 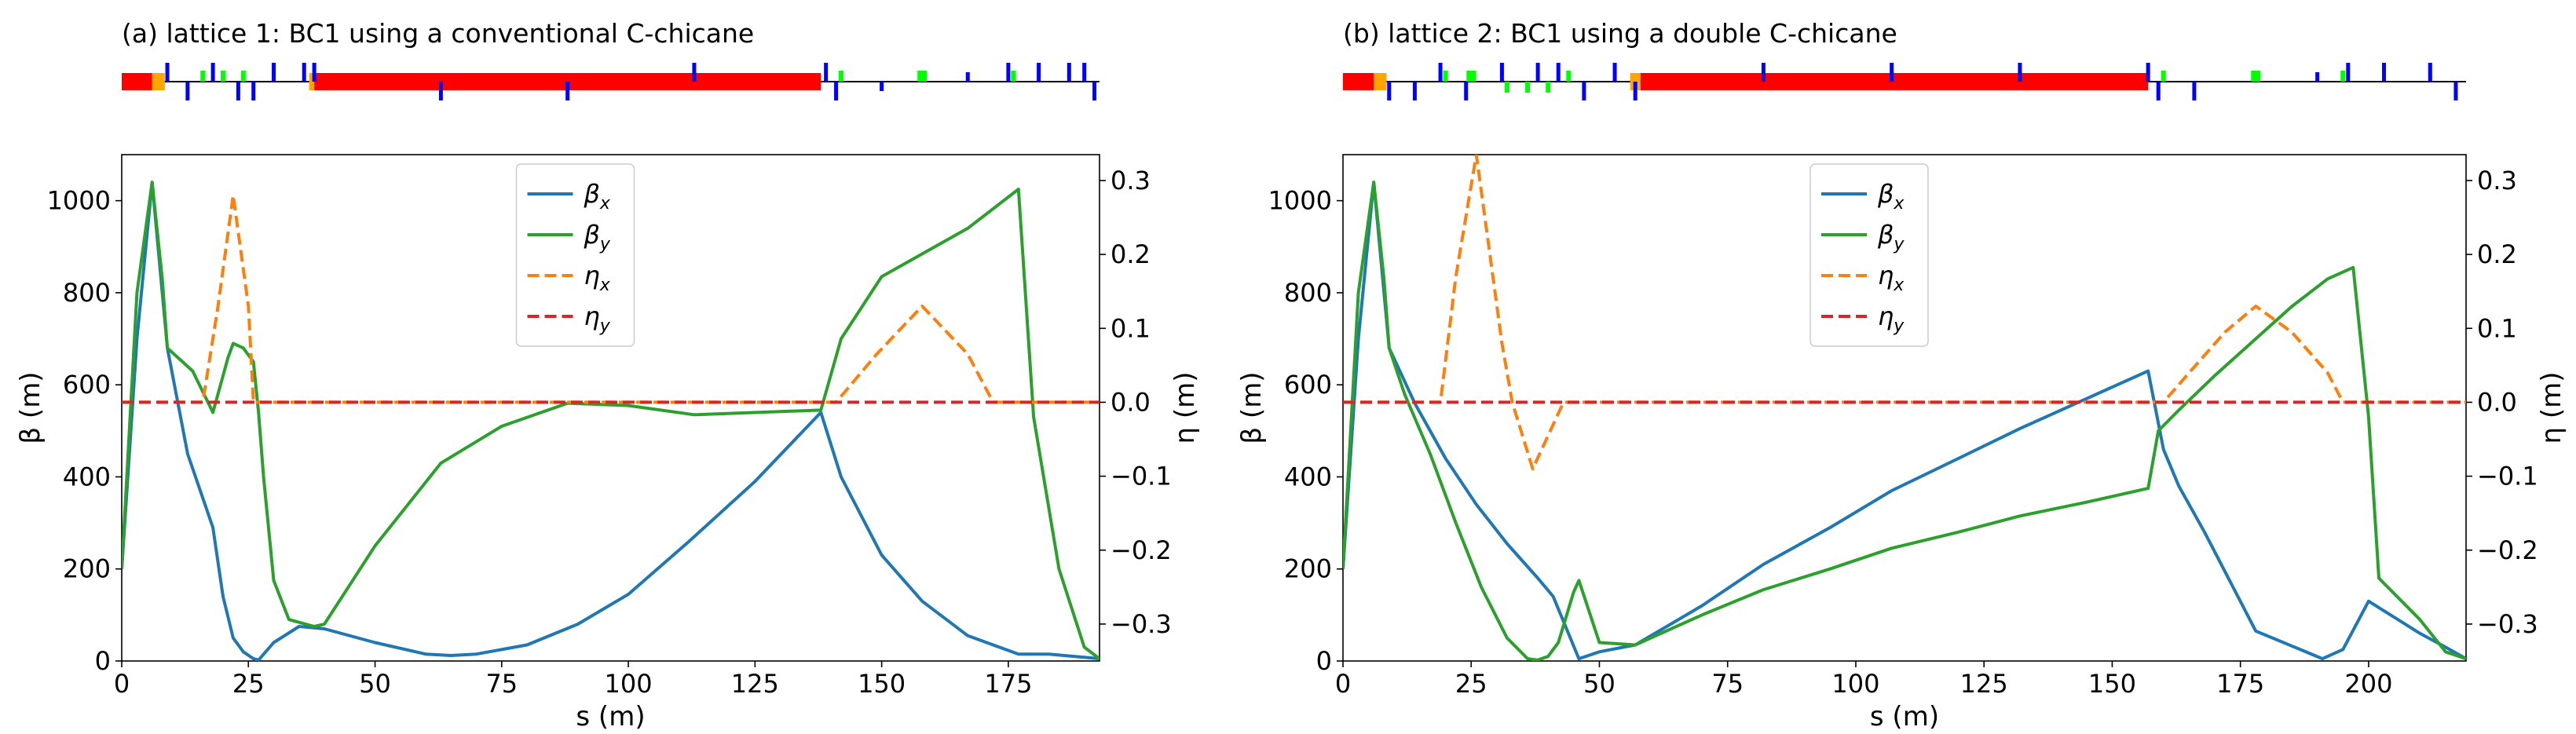 What do you see at coordinates (1891, 237) in the screenshot?
I see `legend-label: βy` at bounding box center [1891, 237].